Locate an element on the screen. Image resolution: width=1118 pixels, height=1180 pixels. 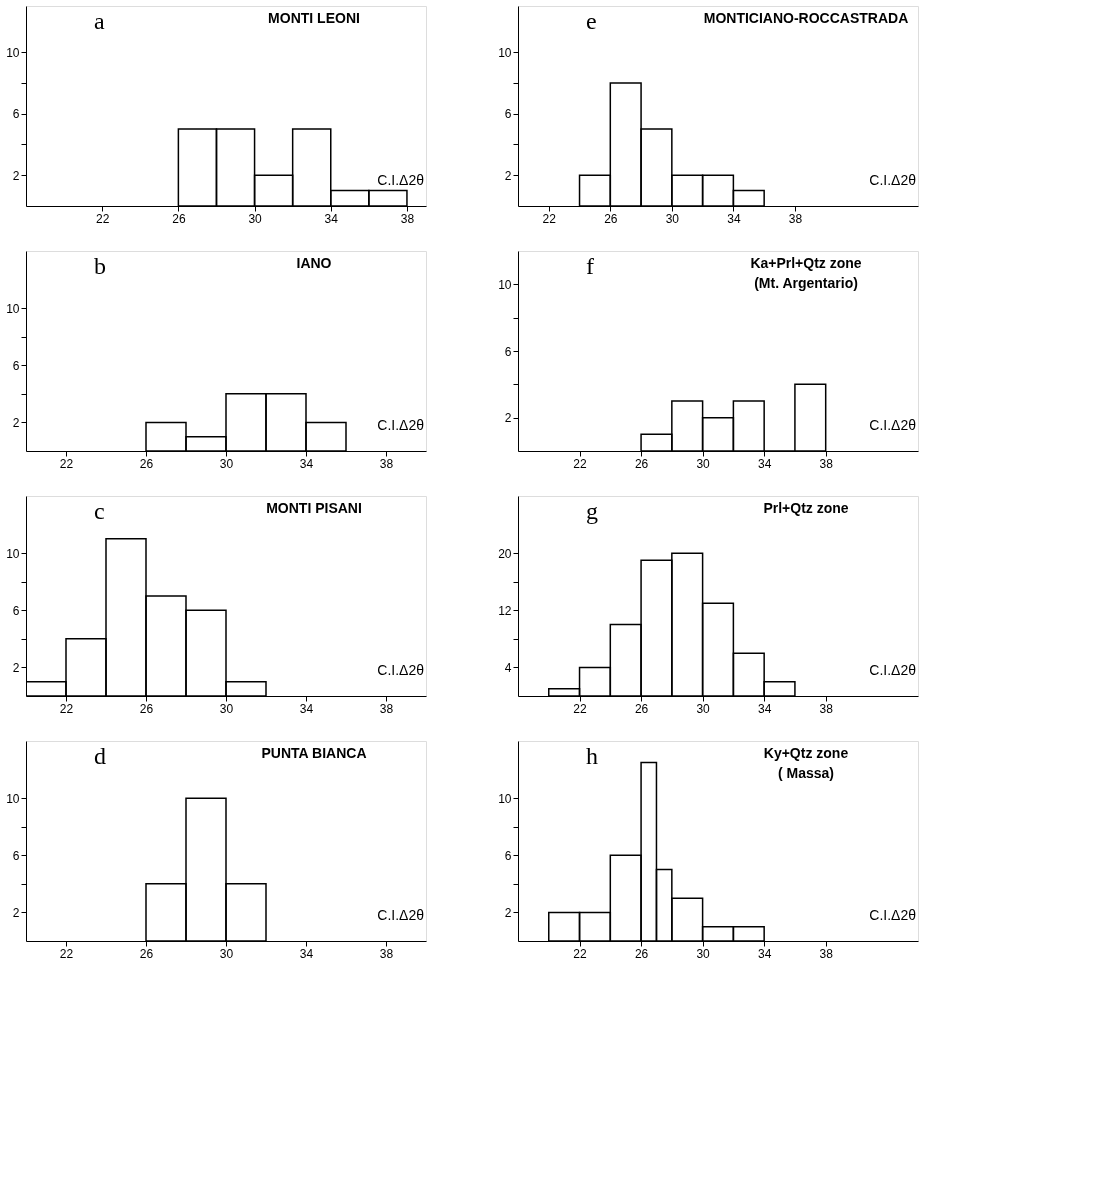
chart-title: d is located at coordinates (100, 756).